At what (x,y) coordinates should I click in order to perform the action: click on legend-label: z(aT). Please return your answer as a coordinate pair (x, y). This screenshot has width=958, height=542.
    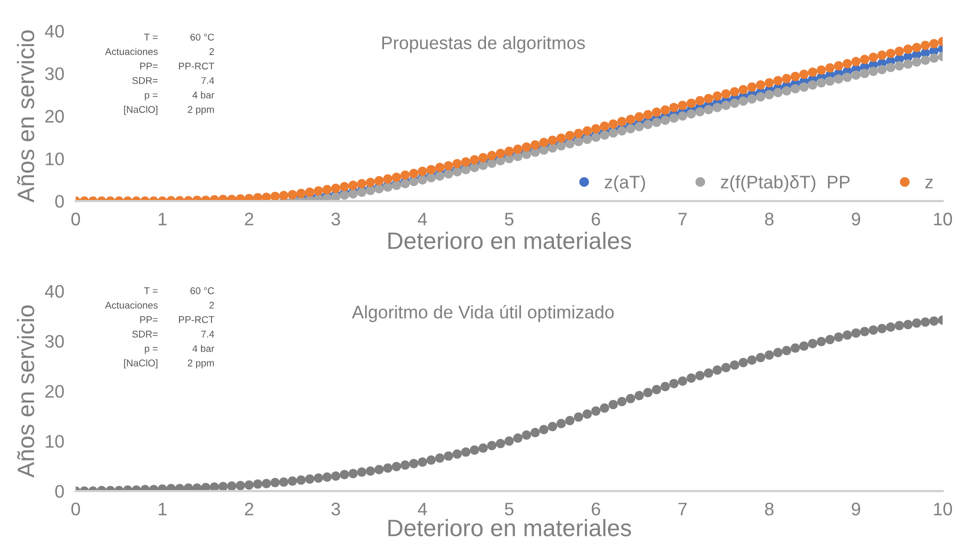
    Looking at the image, I should click on (625, 183).